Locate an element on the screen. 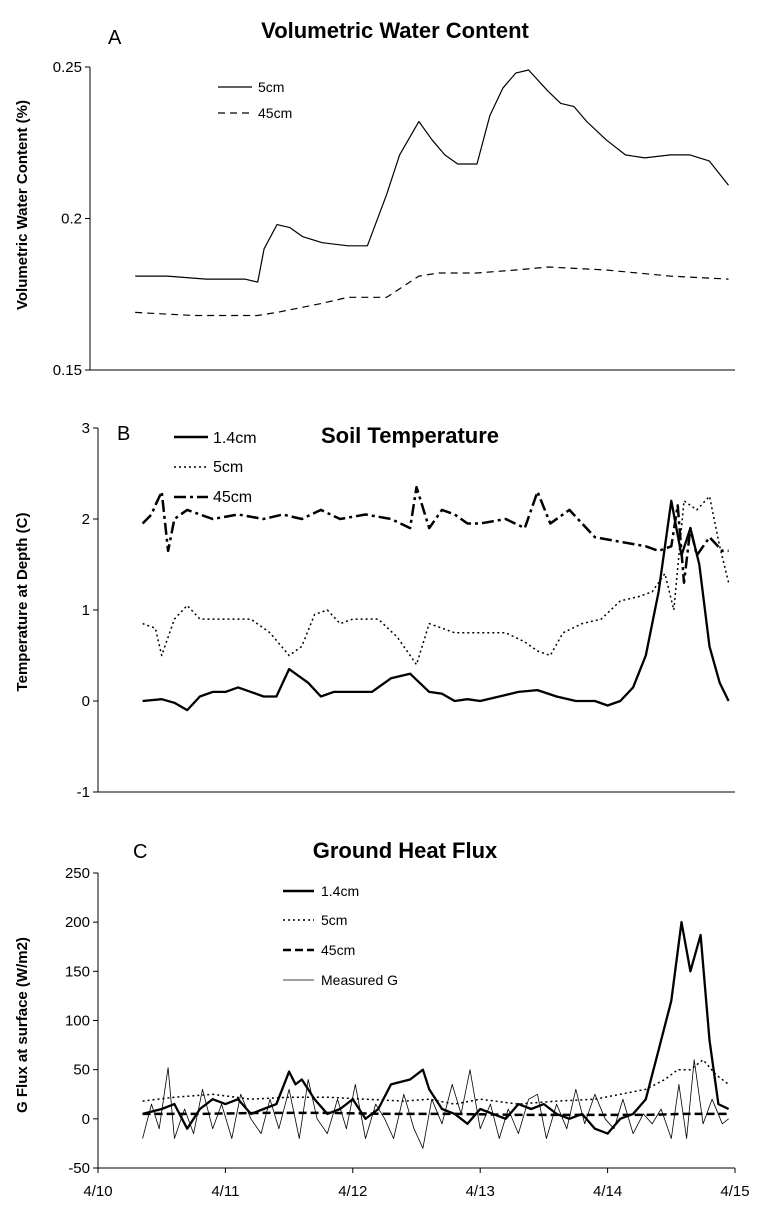 This screenshot has height=1214, width=757. legend-label-45cm: 45cm is located at coordinates (275, 113).